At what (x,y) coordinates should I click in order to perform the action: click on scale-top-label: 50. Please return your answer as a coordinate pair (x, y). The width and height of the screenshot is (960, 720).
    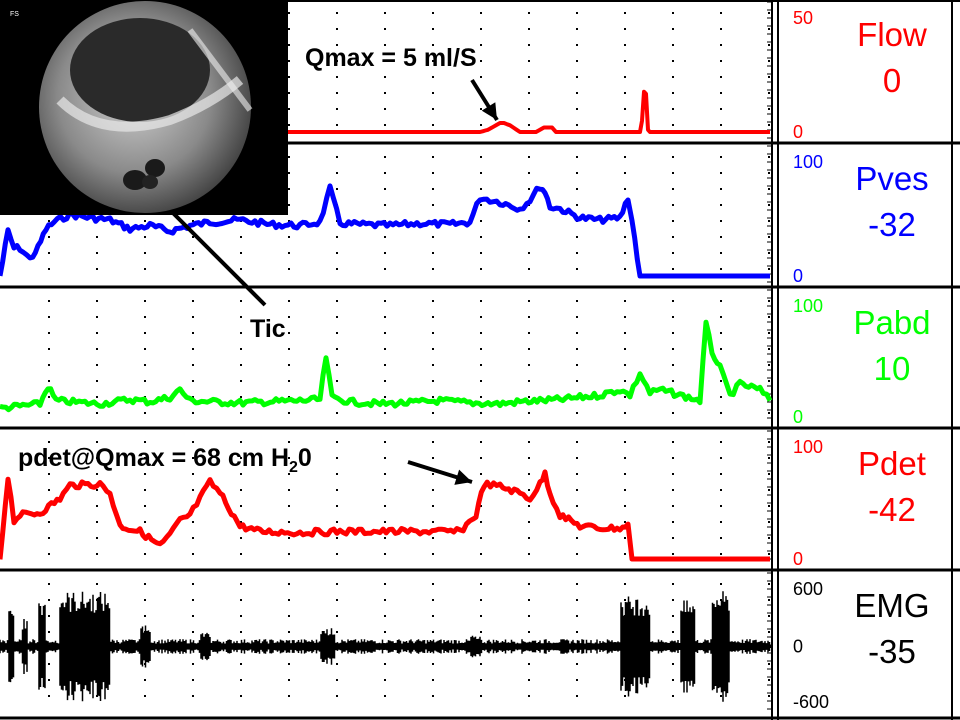
    Looking at the image, I should click on (803, 18).